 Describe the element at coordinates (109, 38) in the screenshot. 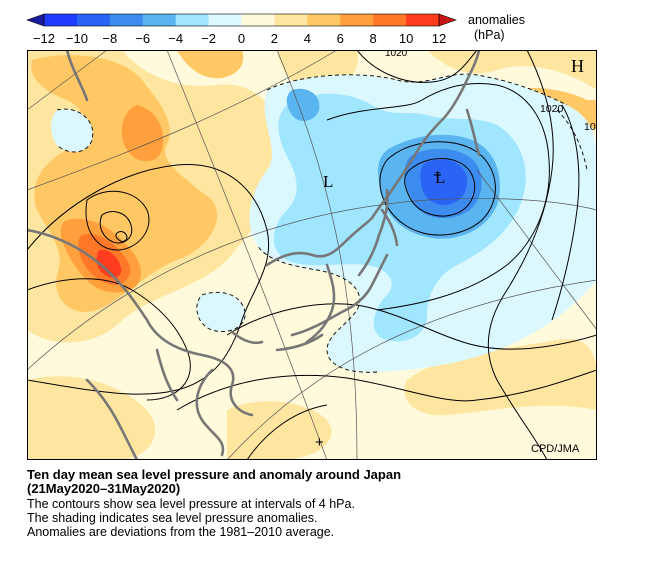

I see `colorbar-tick-label: −8` at that location.